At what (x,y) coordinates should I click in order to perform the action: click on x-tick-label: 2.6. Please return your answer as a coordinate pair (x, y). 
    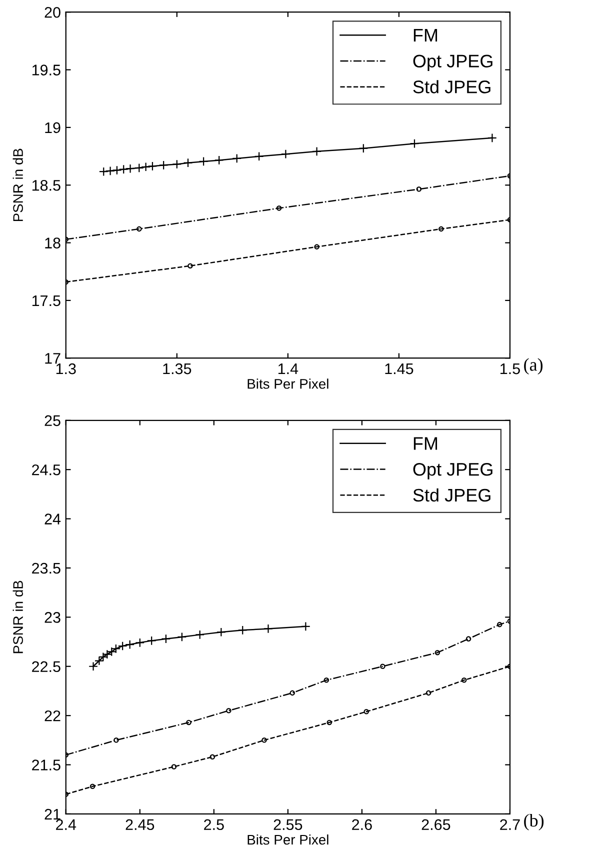
    Looking at the image, I should click on (362, 824).